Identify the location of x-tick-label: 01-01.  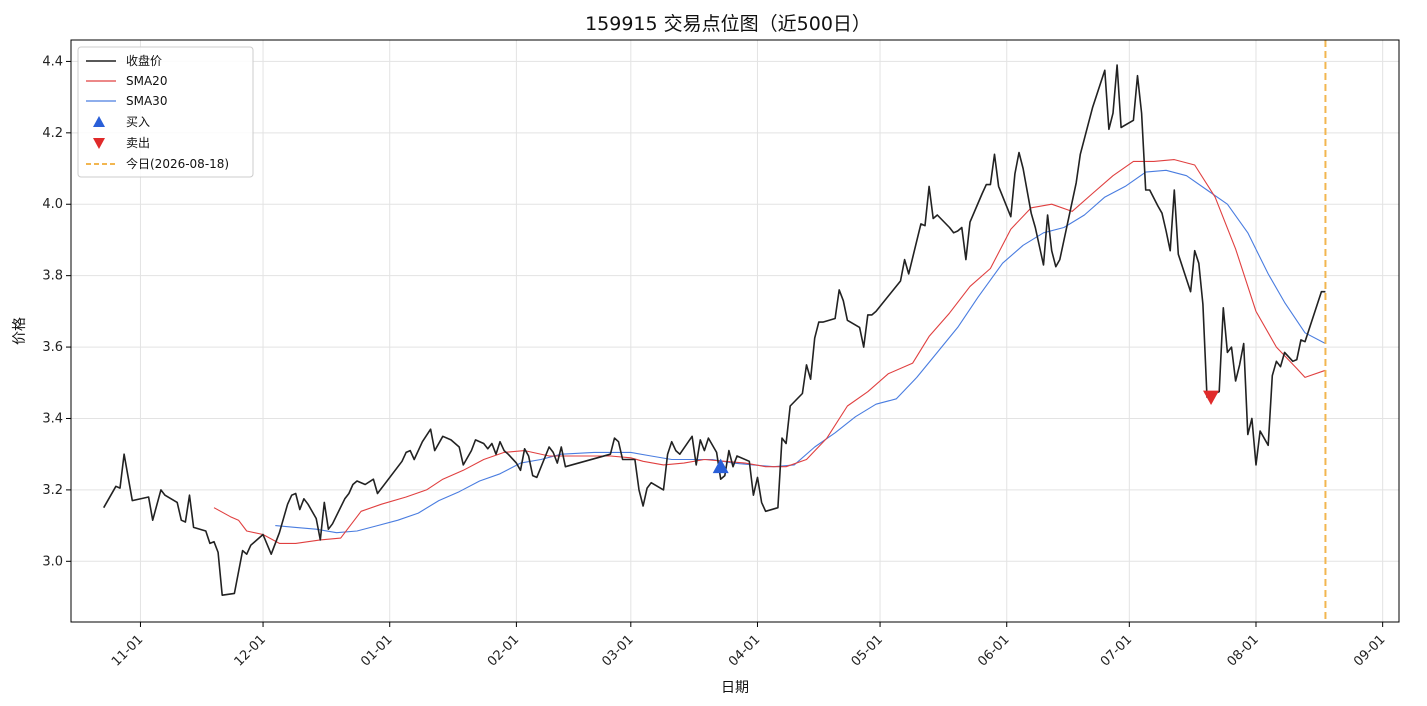
(376, 650).